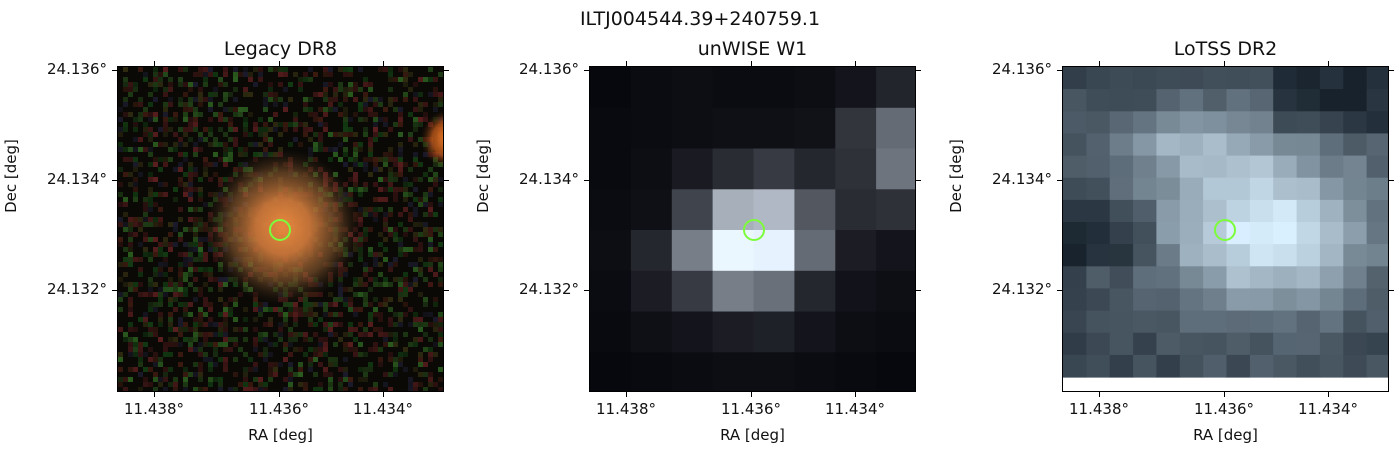 This screenshot has width=1400, height=458. Describe the element at coordinates (1022, 69) in the screenshot. I see `y-tick-label: 24.136°` at that location.